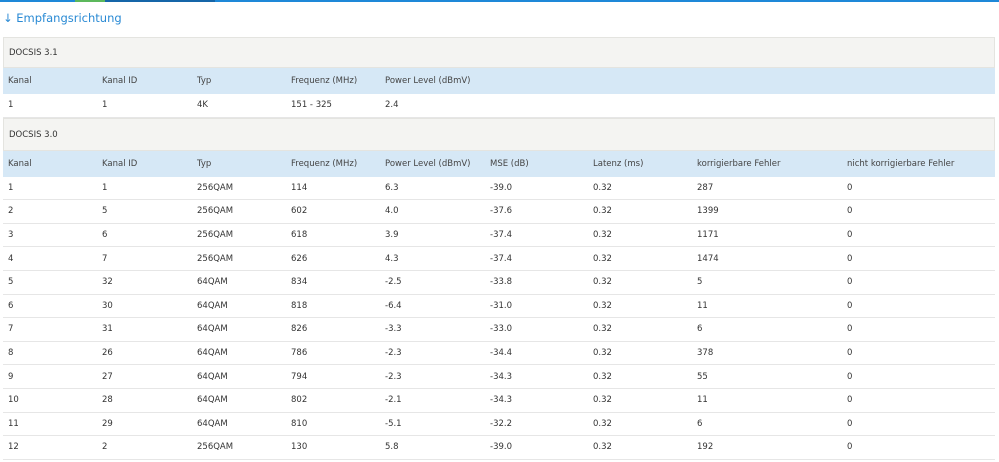 The height and width of the screenshot is (462, 999). I want to click on top-bar, so click(499, 1).